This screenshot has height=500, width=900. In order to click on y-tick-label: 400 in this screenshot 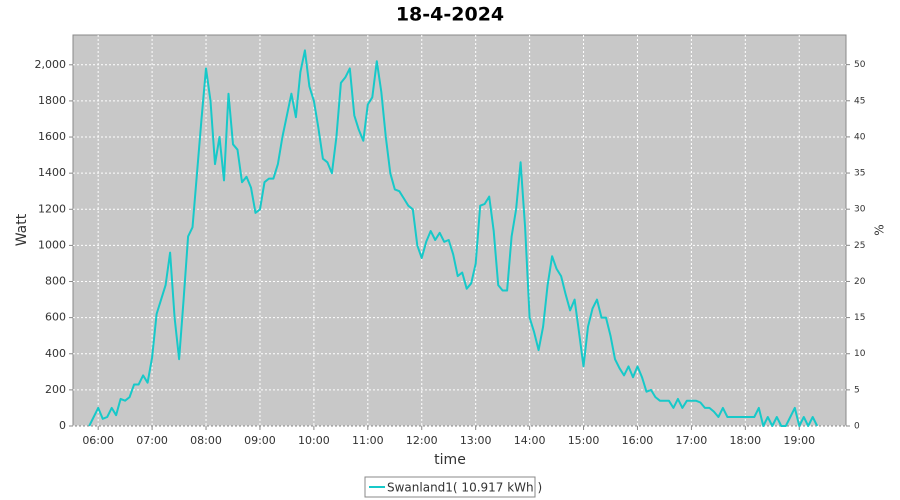, I will do `click(55, 353)`.